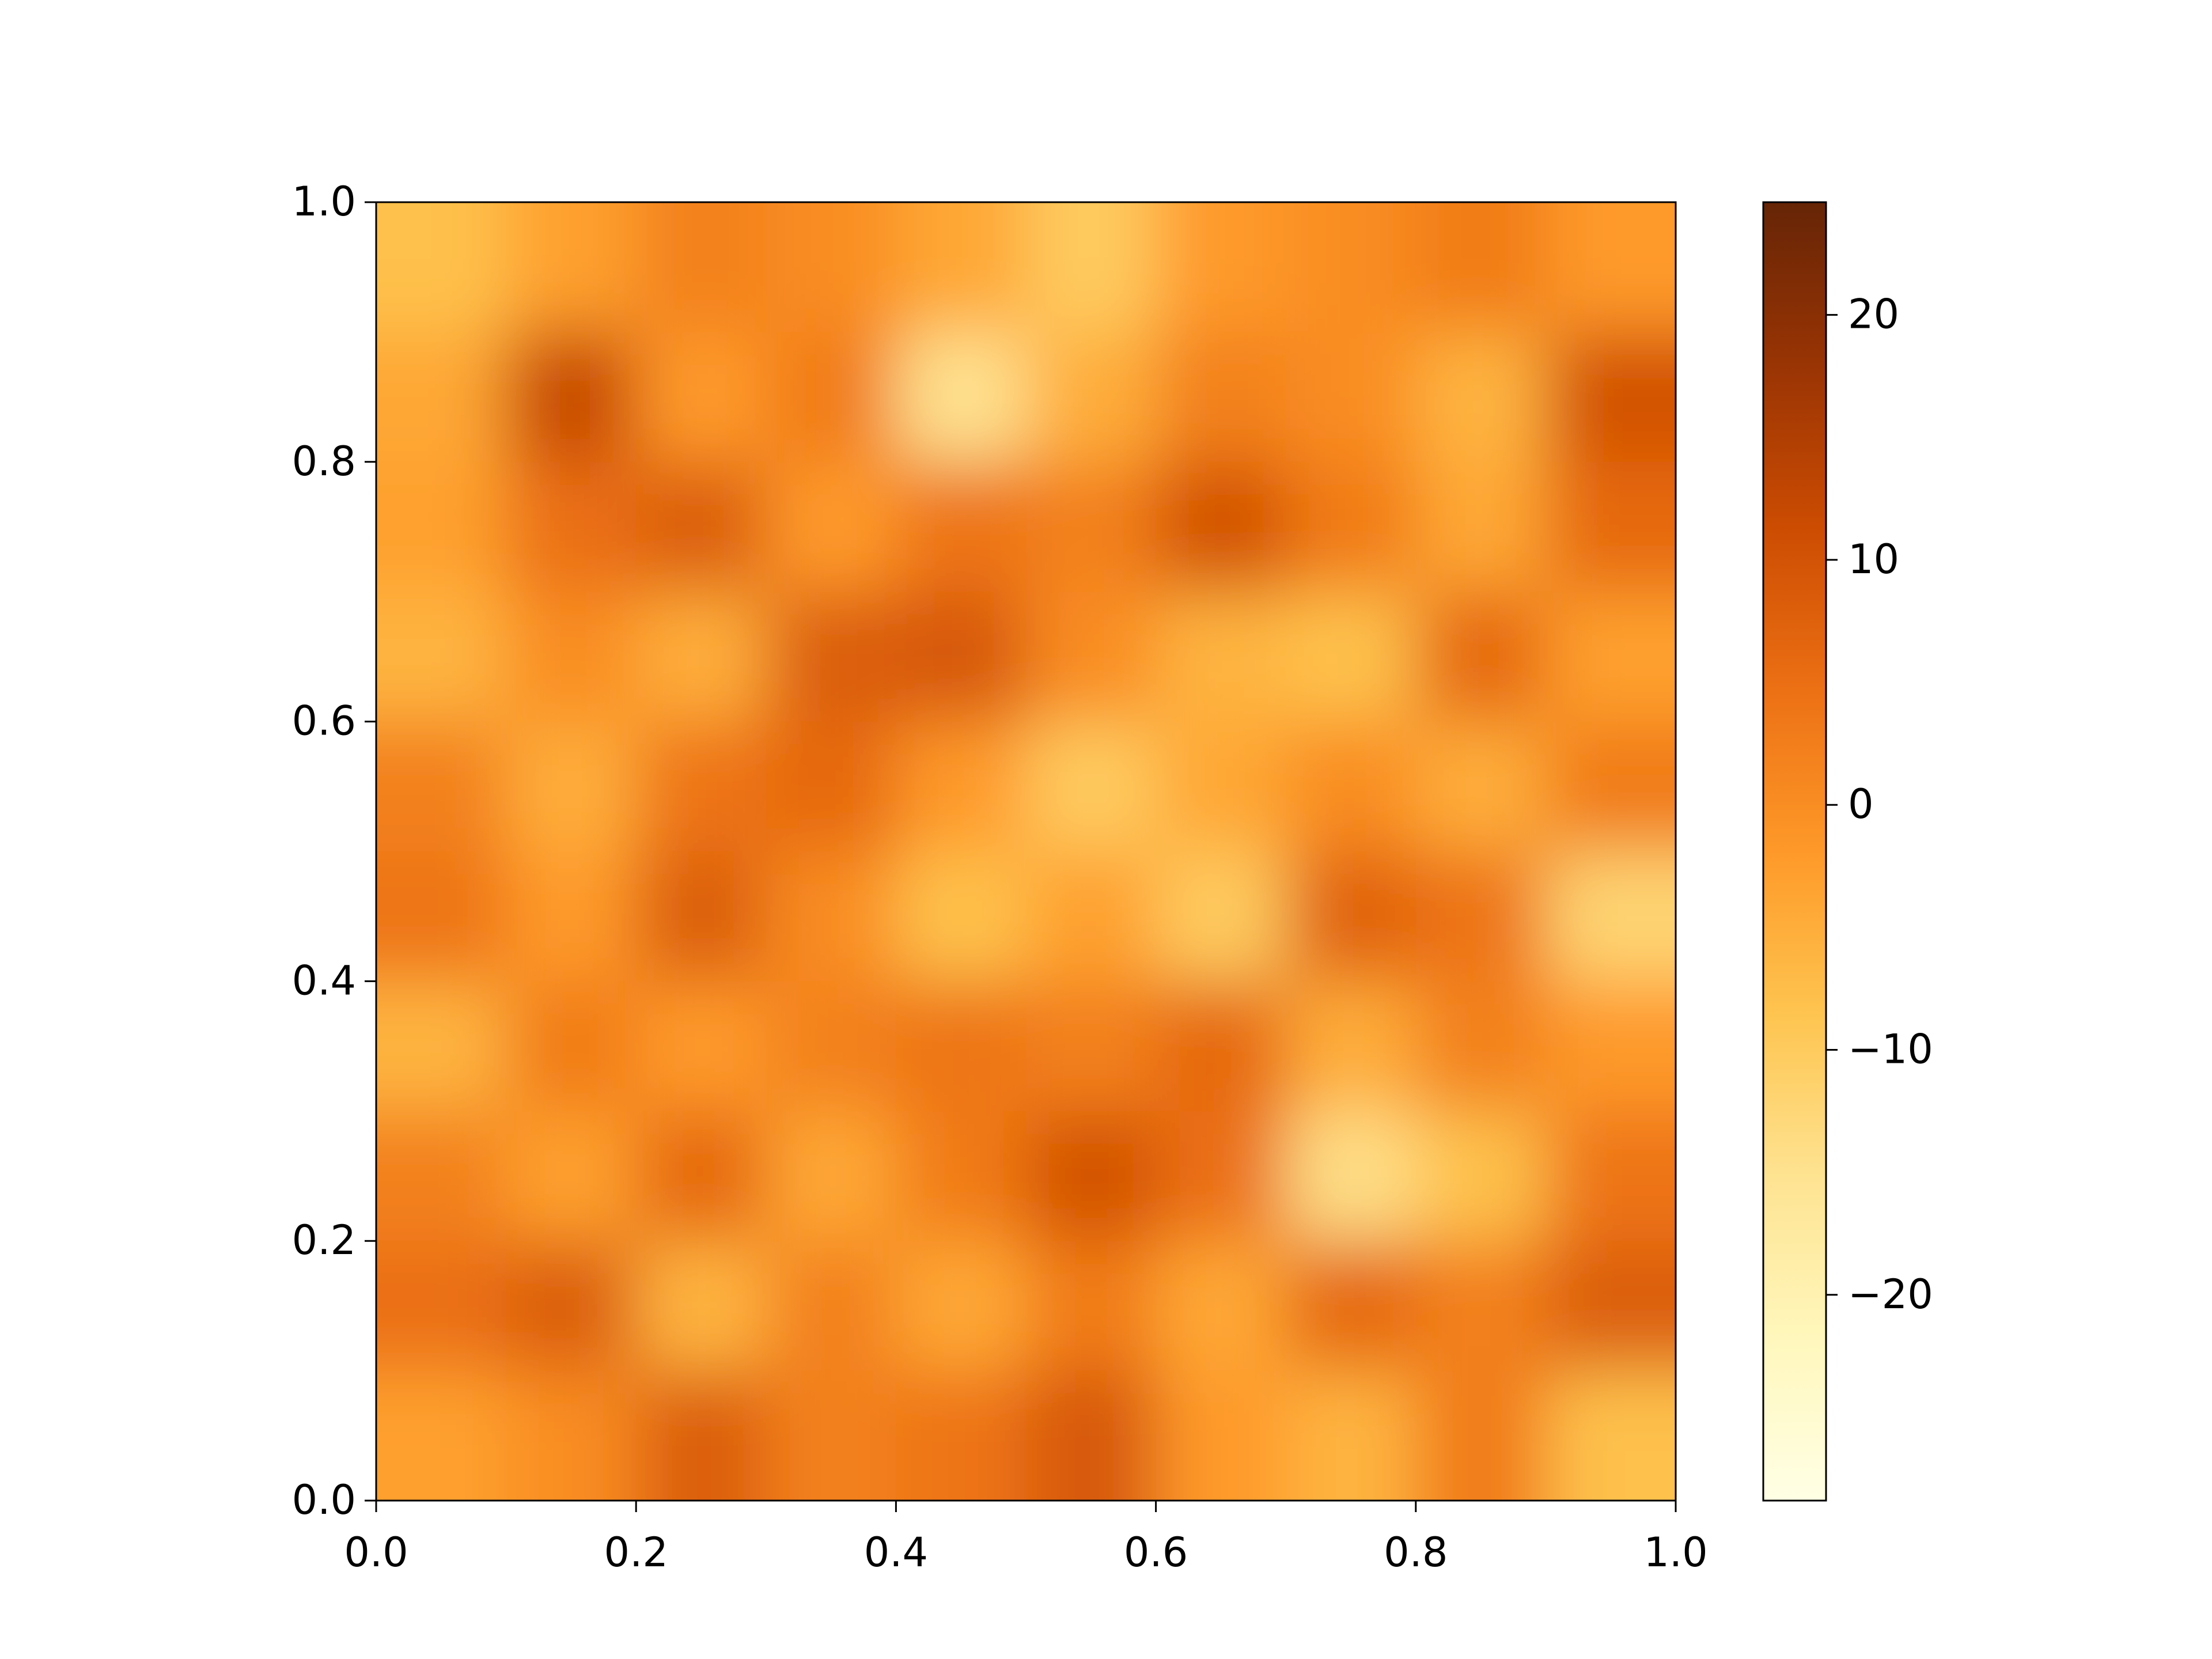 Image resolution: width=2212 pixels, height=1659 pixels. What do you see at coordinates (324, 980) in the screenshot?
I see `y-tick-label: 0.4` at bounding box center [324, 980].